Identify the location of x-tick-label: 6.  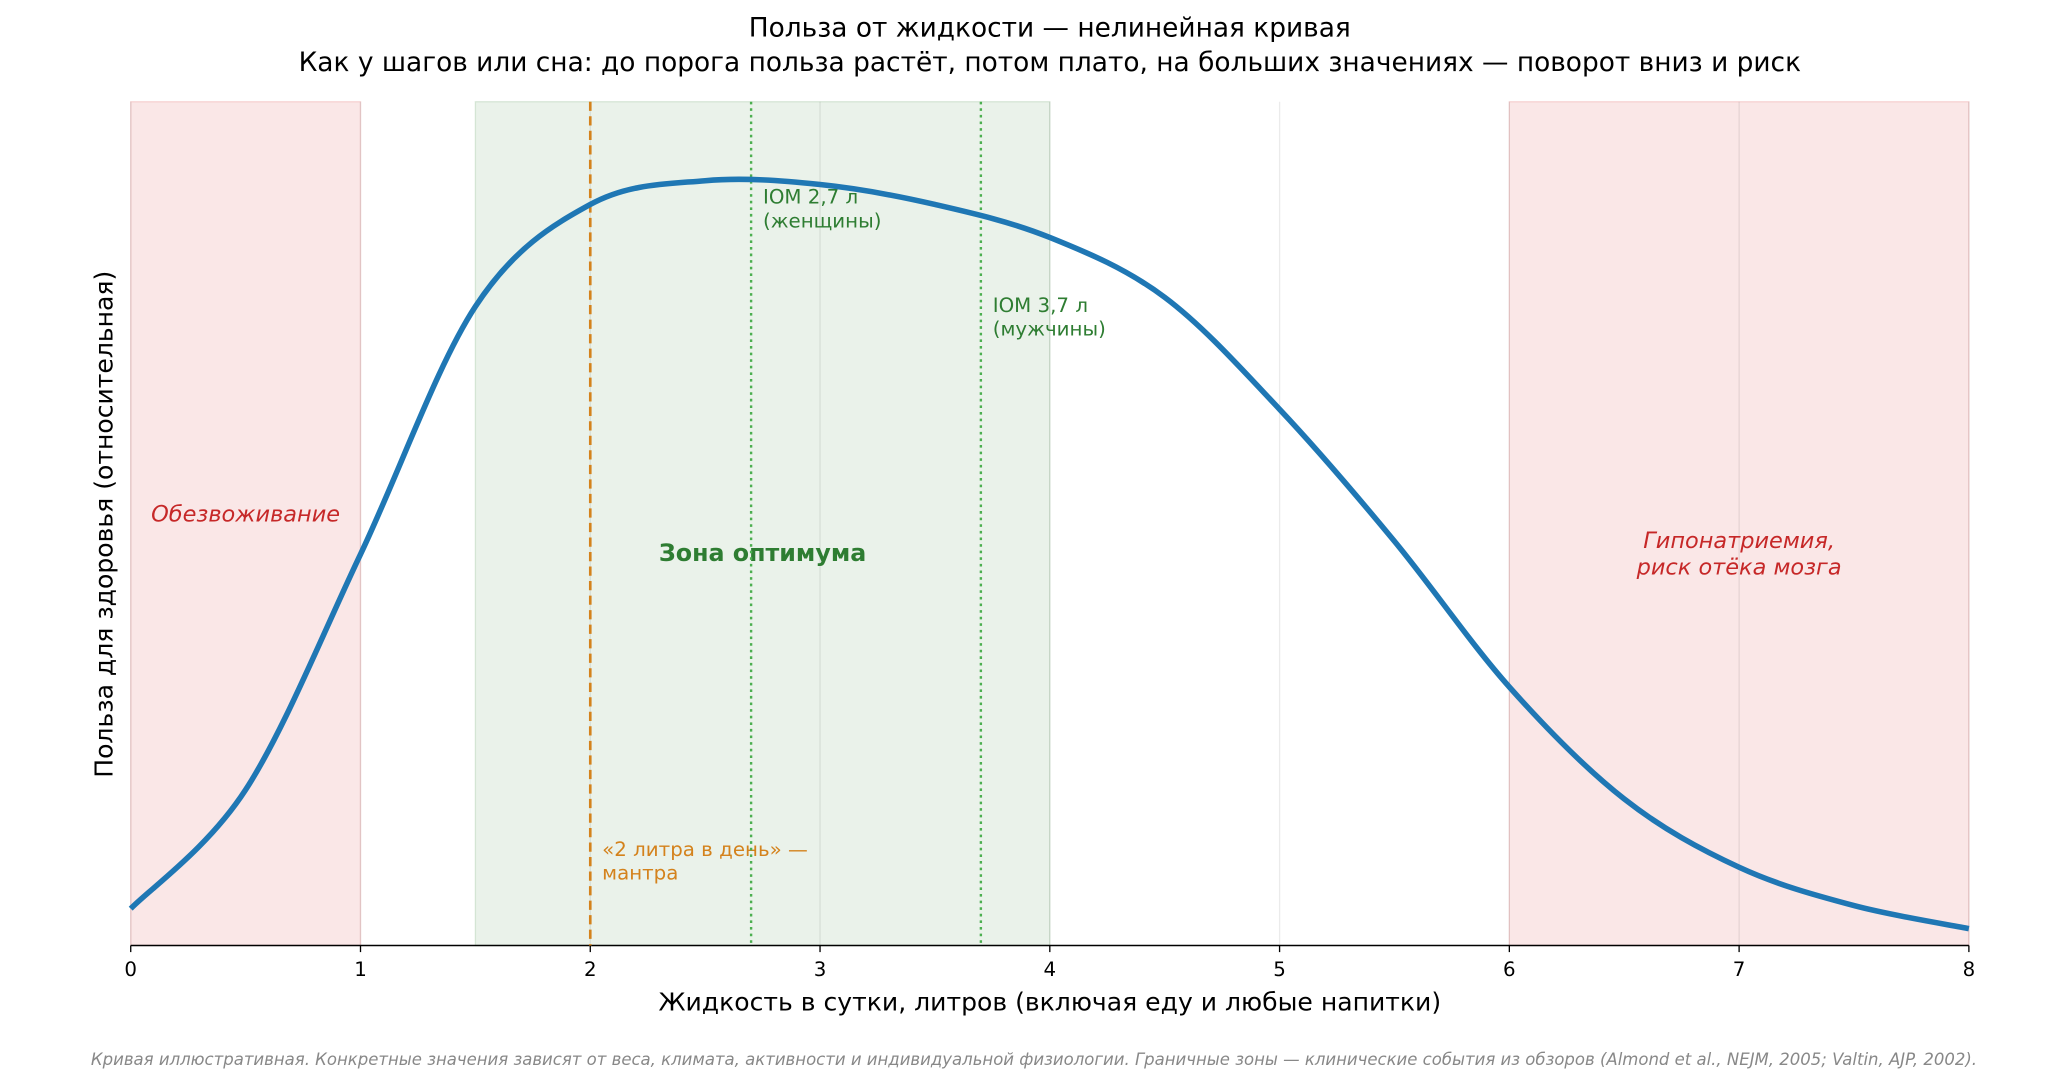
(1509, 969).